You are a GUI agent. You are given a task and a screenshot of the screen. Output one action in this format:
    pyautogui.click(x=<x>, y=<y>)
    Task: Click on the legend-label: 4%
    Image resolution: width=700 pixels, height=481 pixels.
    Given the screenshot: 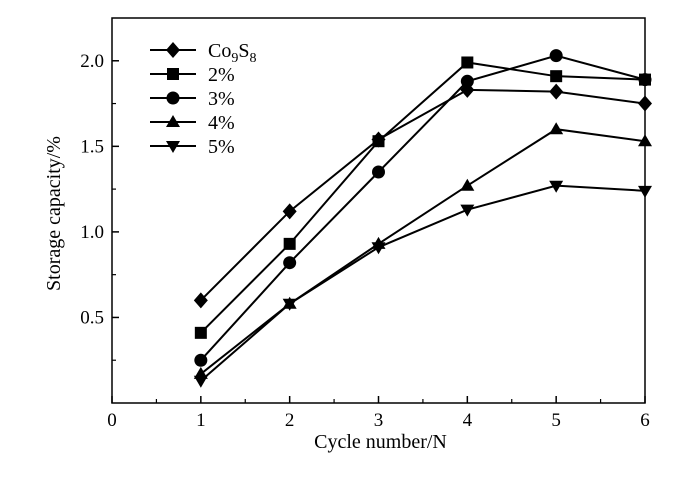 What is the action you would take?
    pyautogui.click(x=221, y=123)
    